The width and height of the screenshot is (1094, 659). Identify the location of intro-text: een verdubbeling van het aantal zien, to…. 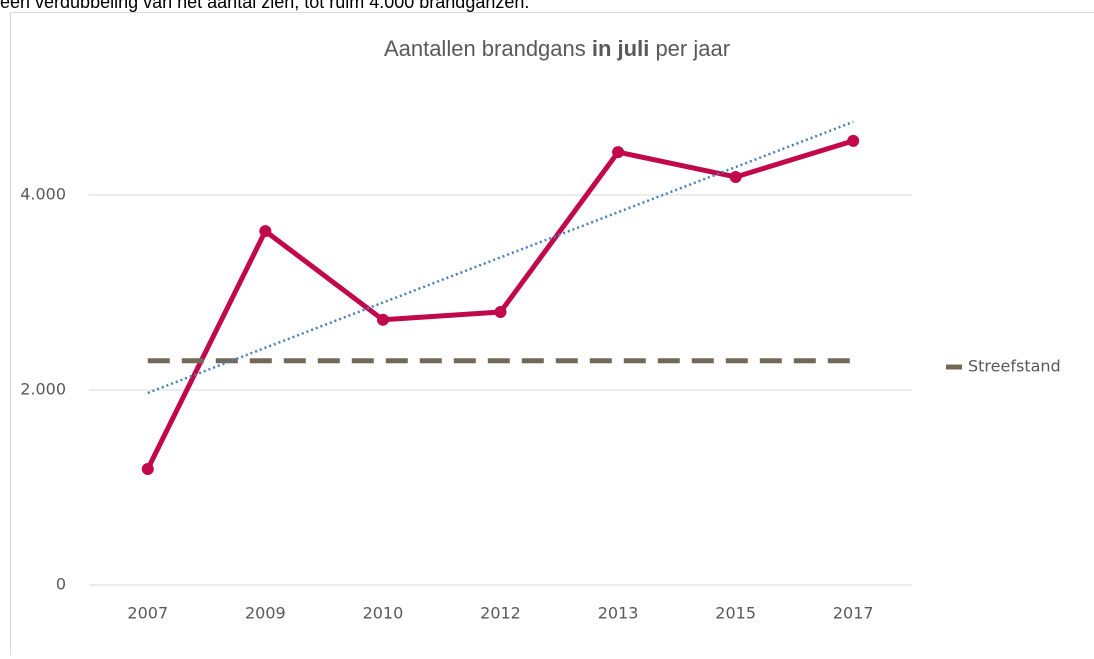
(264, 6).